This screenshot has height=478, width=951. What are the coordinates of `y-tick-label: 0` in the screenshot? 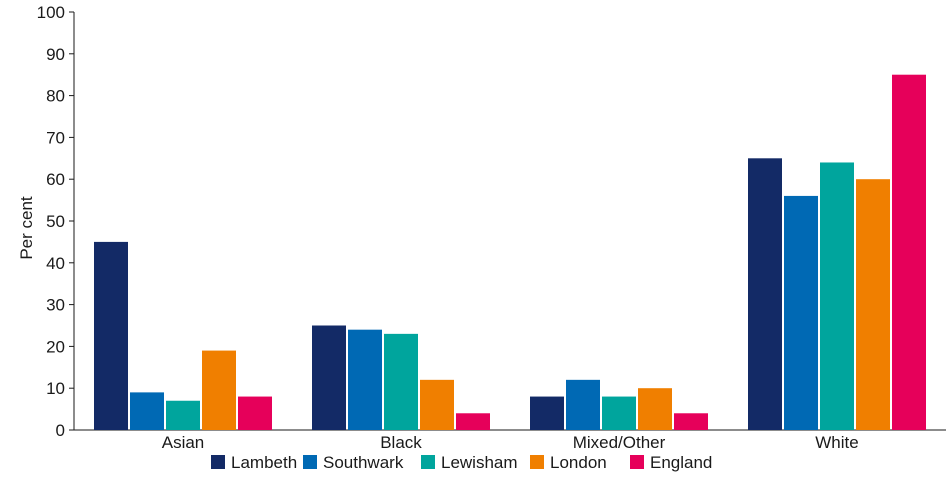 It's located at (60, 430).